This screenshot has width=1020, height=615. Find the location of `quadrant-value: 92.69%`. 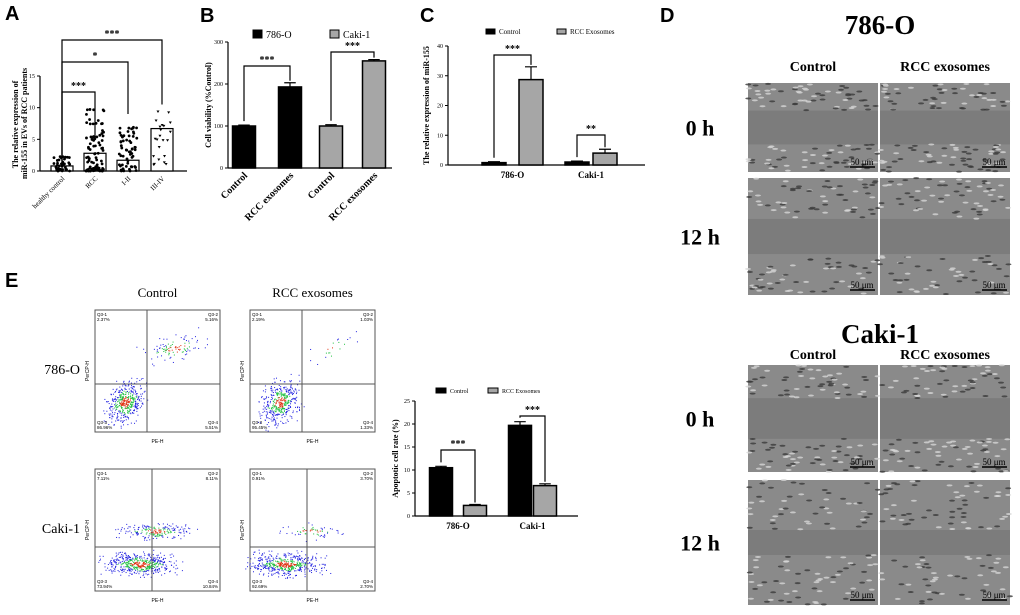

quadrant-value: 92.69% is located at coordinates (259, 586).